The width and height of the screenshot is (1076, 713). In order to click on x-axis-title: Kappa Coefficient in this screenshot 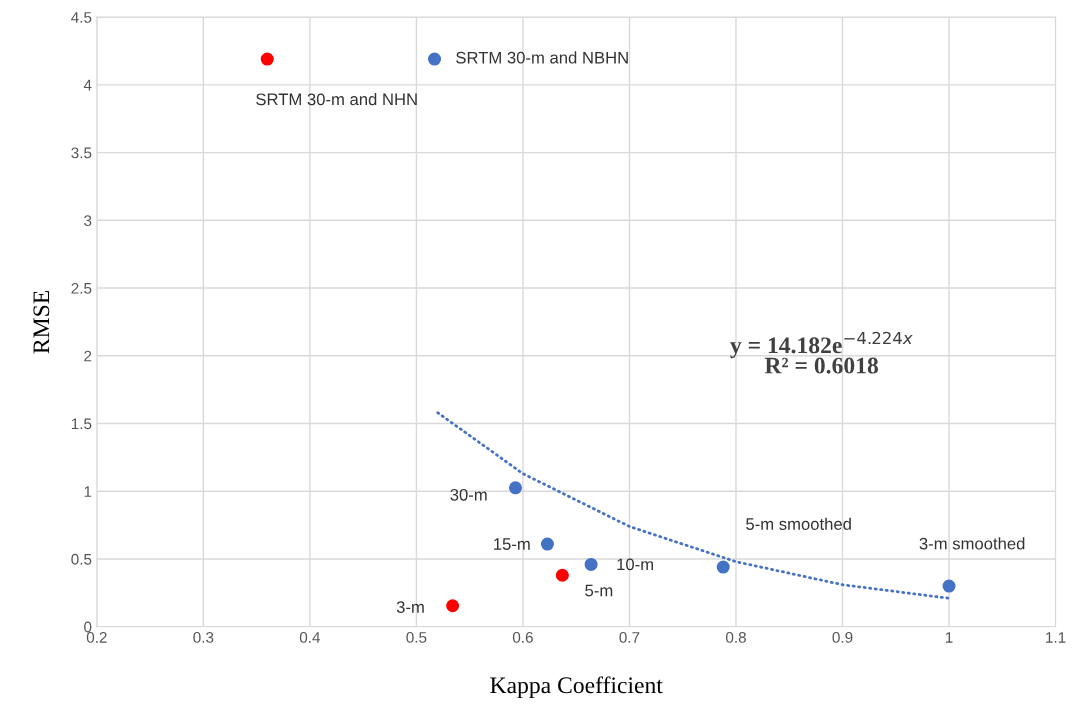, I will do `click(576, 687)`.